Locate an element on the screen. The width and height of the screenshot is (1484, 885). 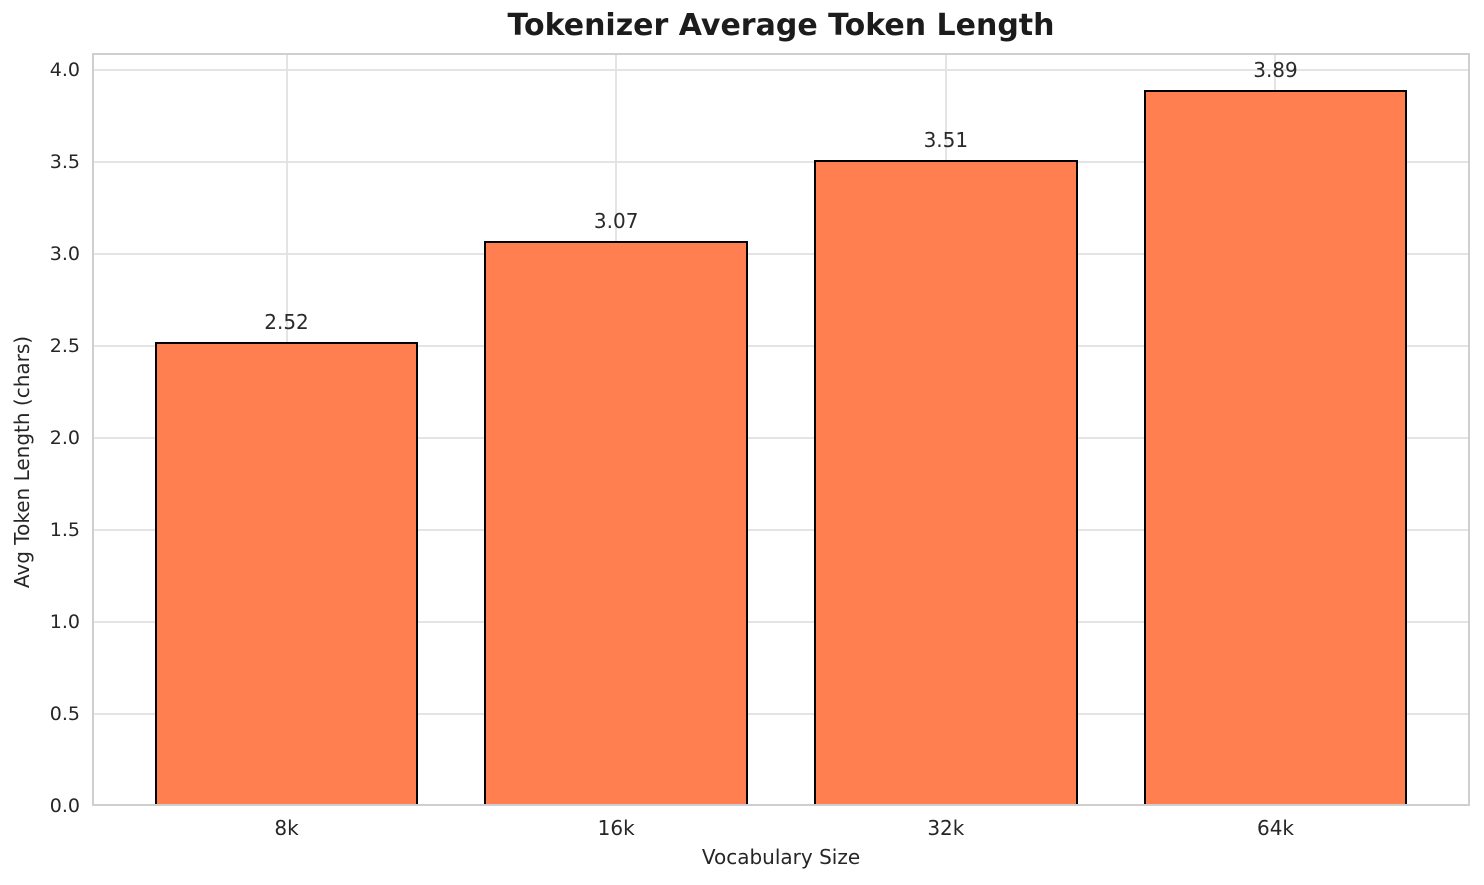
bar-64k is located at coordinates (1275, 447).